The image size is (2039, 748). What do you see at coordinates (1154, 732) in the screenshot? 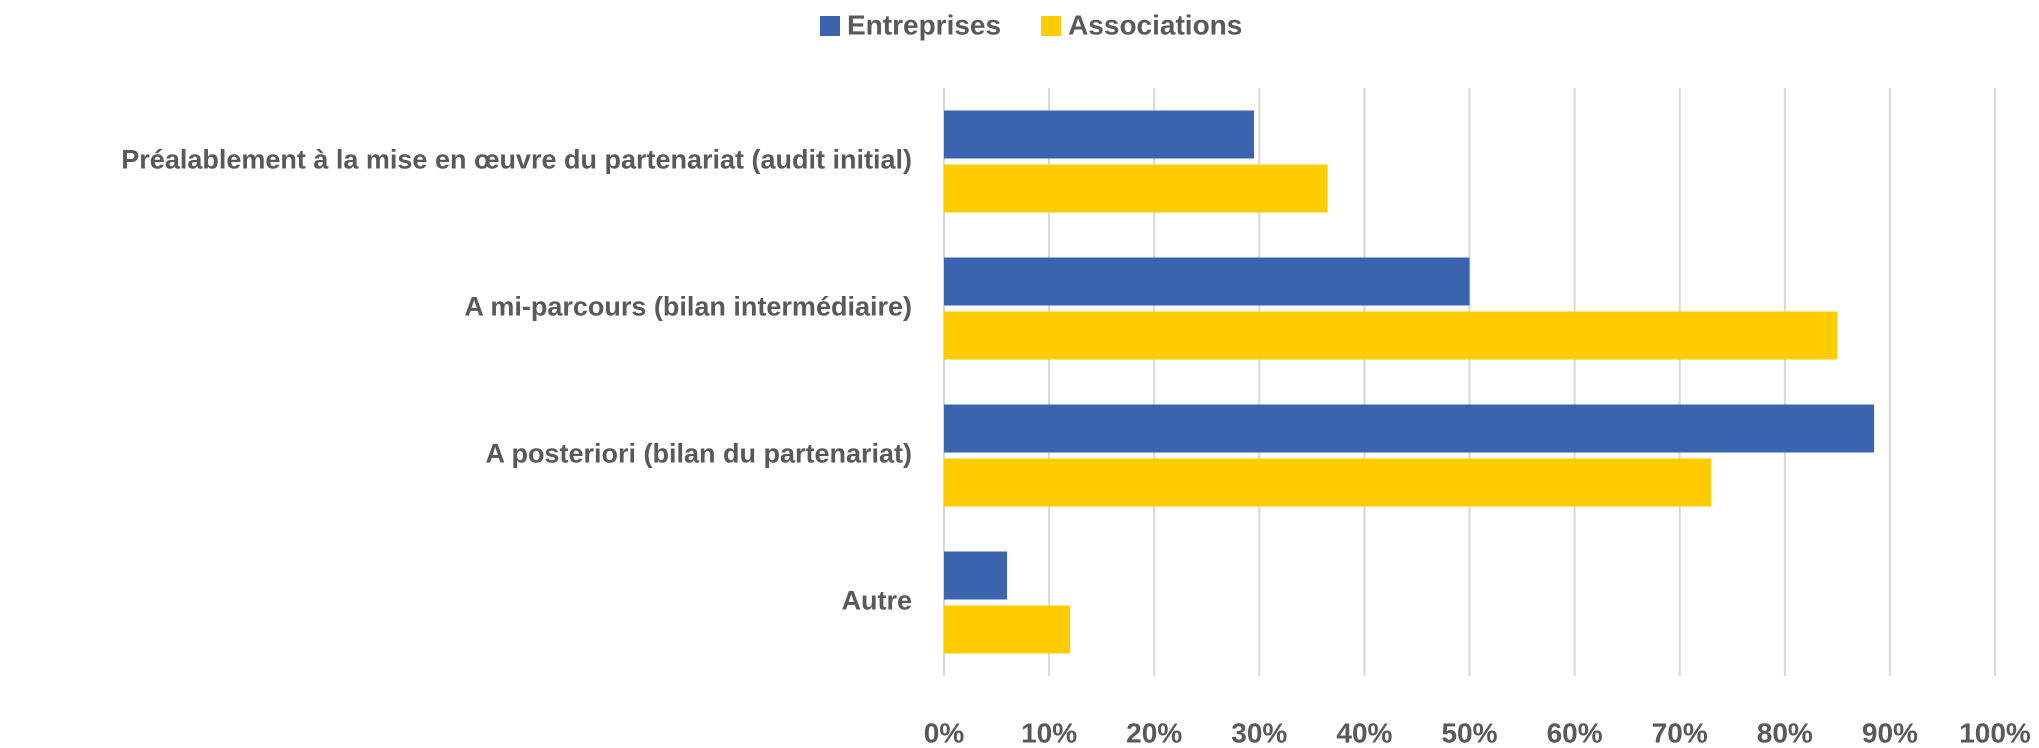
I see `x-tick-label: 20%` at bounding box center [1154, 732].